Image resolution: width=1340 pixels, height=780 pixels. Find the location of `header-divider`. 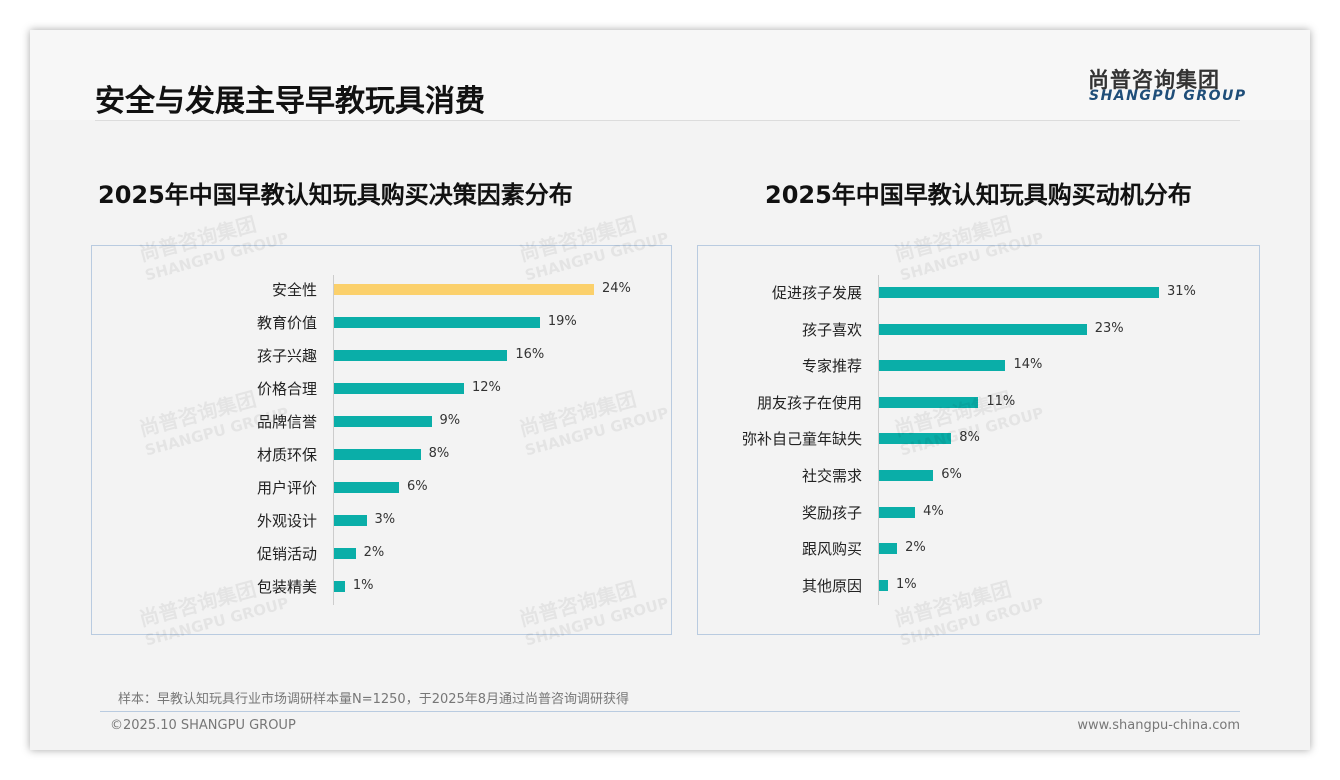

header-divider is located at coordinates (667, 120).